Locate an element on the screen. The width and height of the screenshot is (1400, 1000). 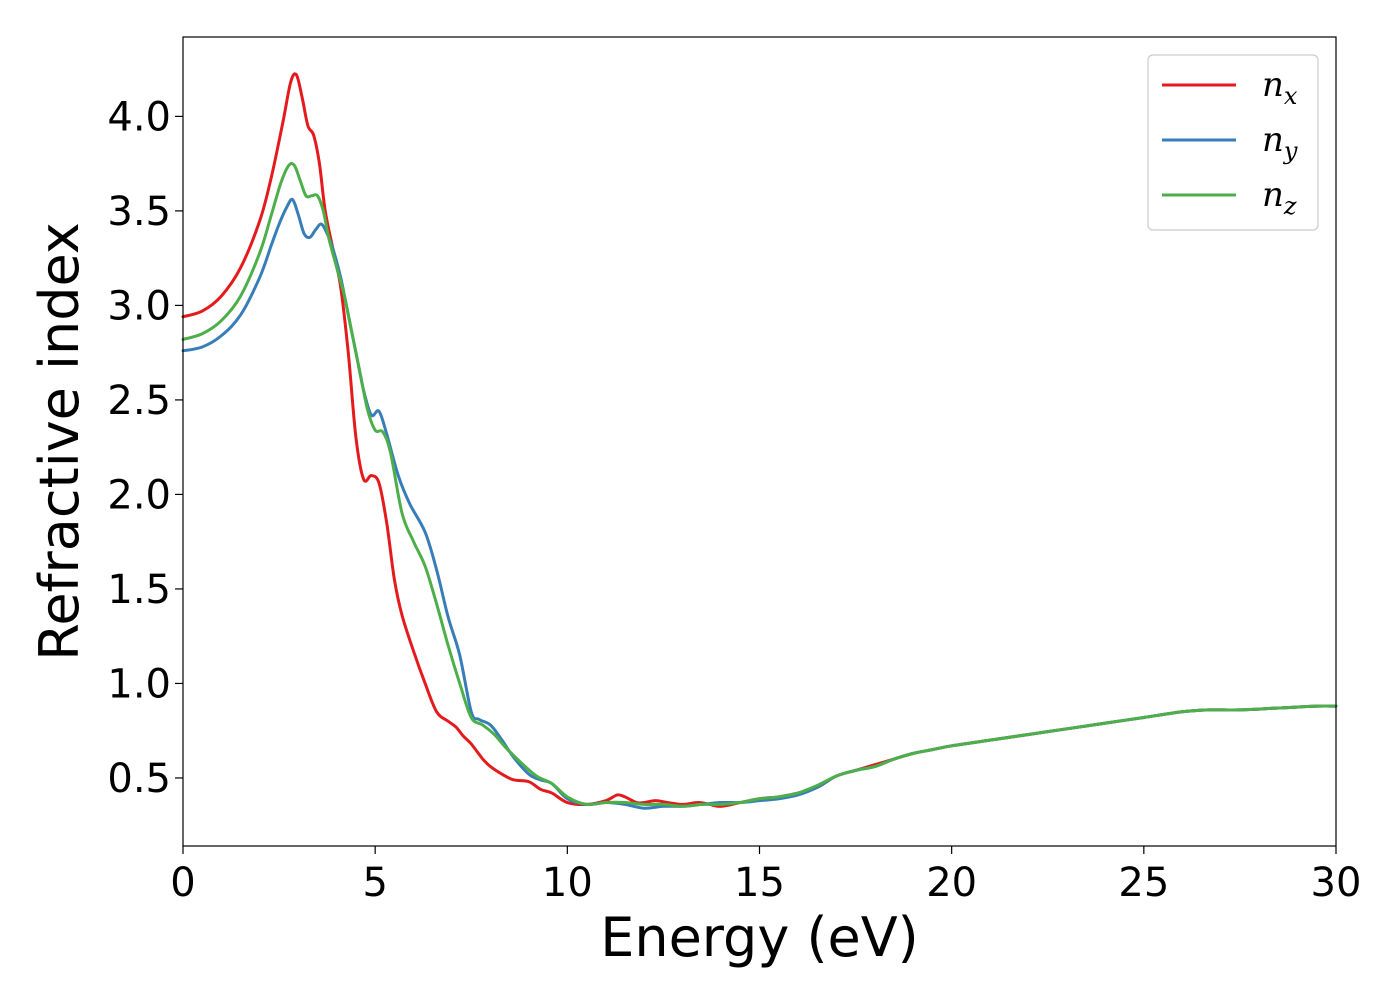
y-tick-label: 0.5 is located at coordinates (139, 779).